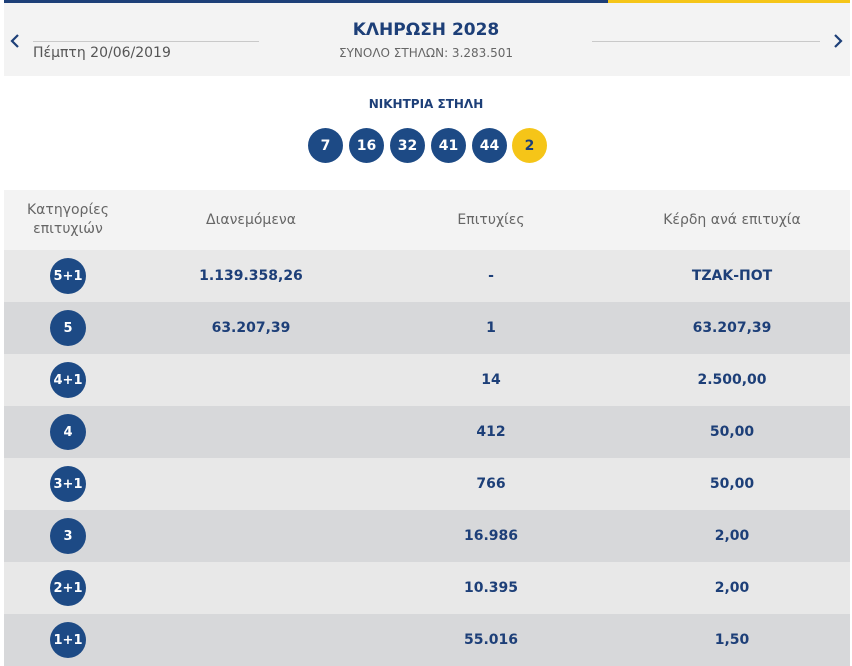 The image size is (852, 666). I want to click on next-draw-button, so click(838, 41).